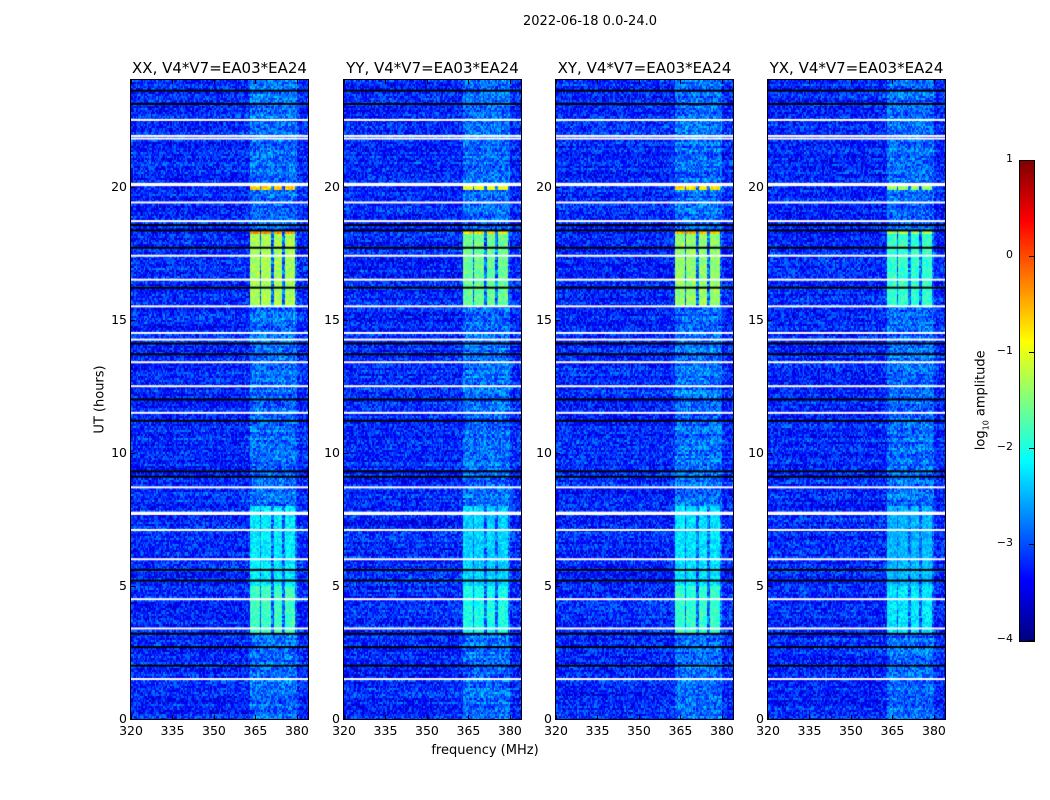 This screenshot has height=800, width=1050. I want to click on colorbar-tick-label: −2, so click(1004, 446).